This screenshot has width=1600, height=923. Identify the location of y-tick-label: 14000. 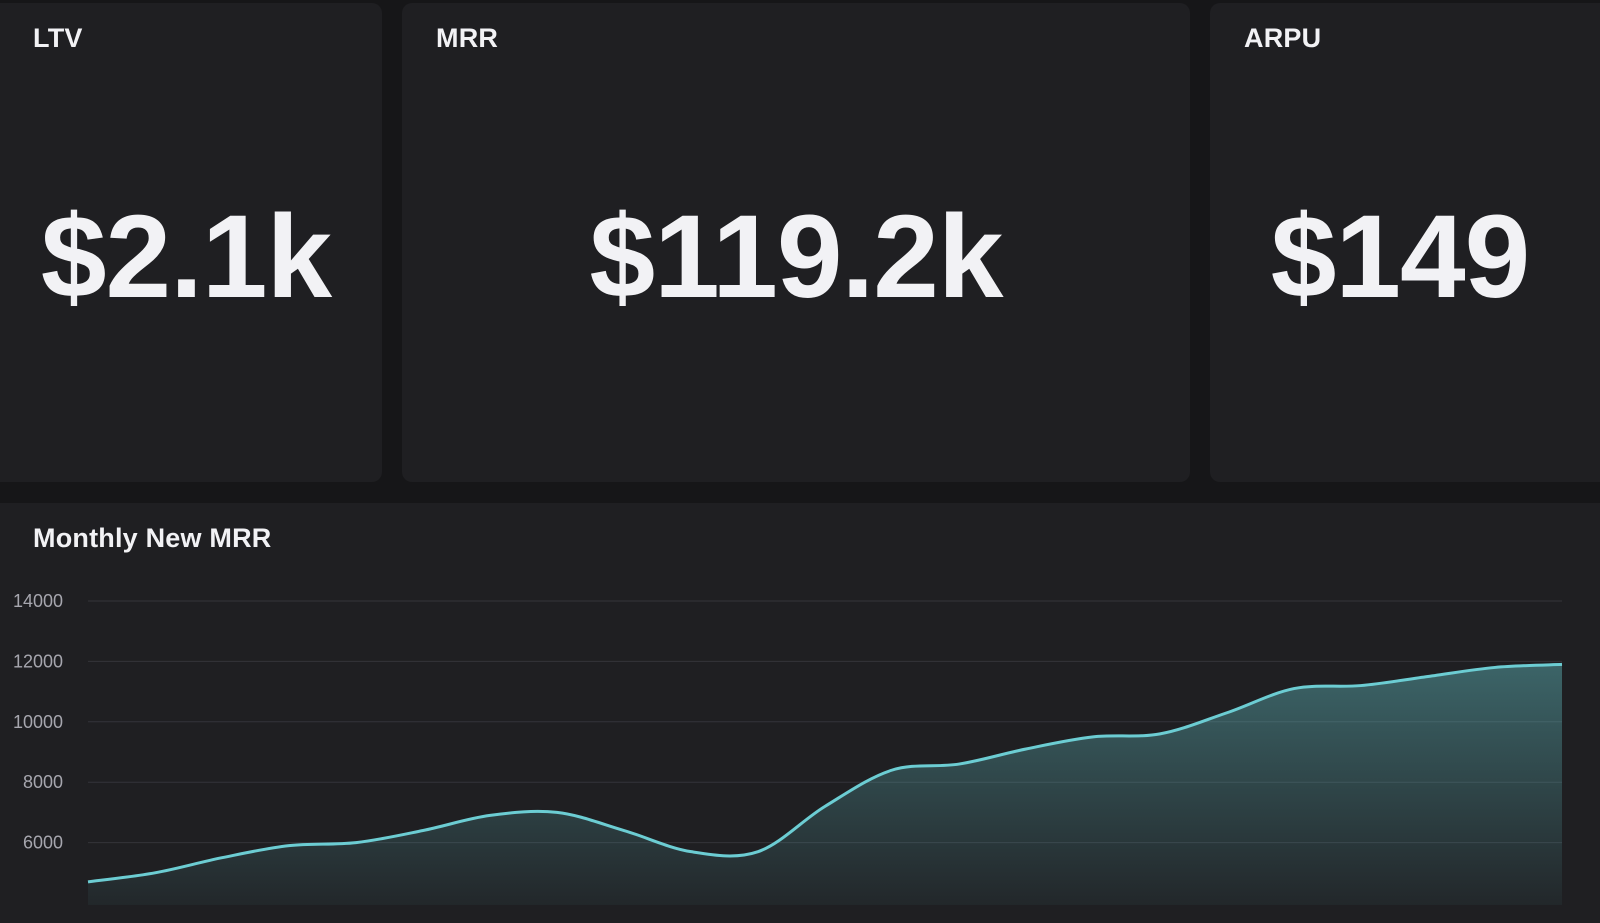
(38, 601).